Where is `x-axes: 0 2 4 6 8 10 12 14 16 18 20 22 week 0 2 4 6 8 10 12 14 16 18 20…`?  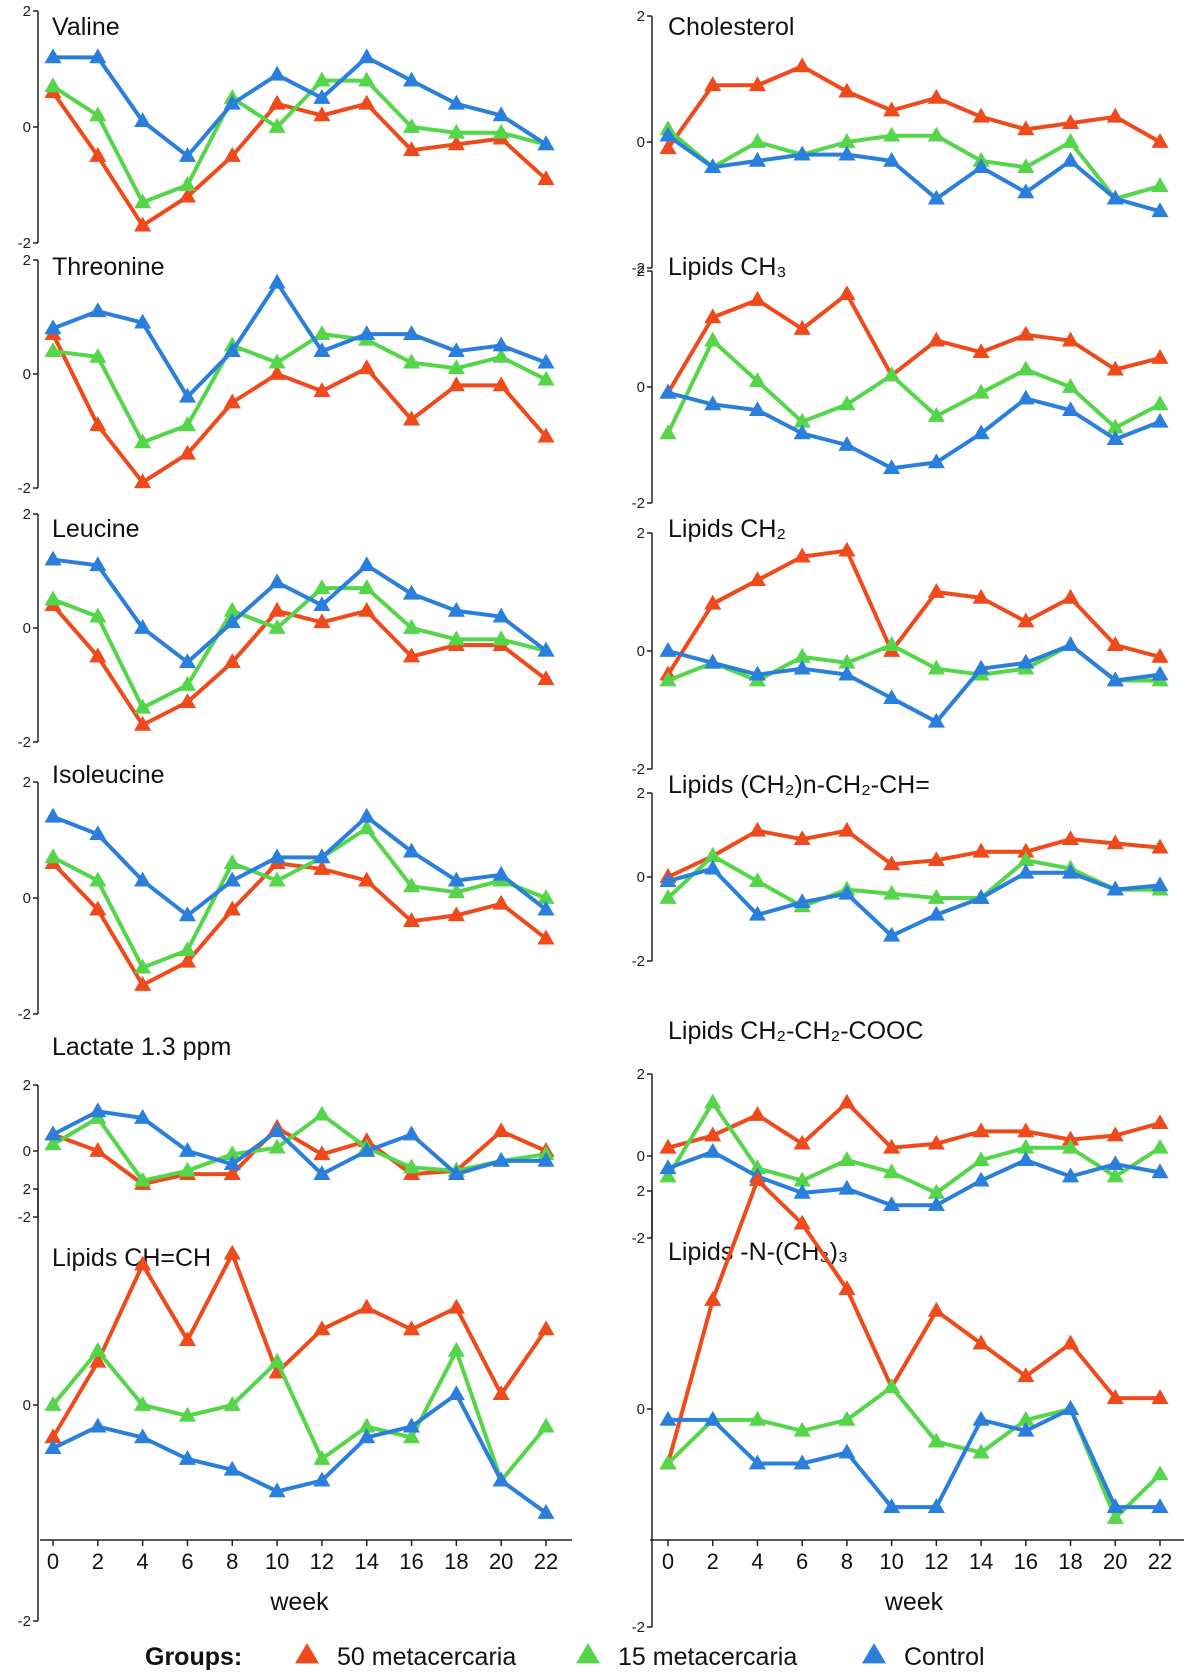
x-axes: 0 2 4 6 8 10 12 14 16 18 20 22 week 0 2 4 6 8 10 12 14 16 18 20… is located at coordinates (612, 1577).